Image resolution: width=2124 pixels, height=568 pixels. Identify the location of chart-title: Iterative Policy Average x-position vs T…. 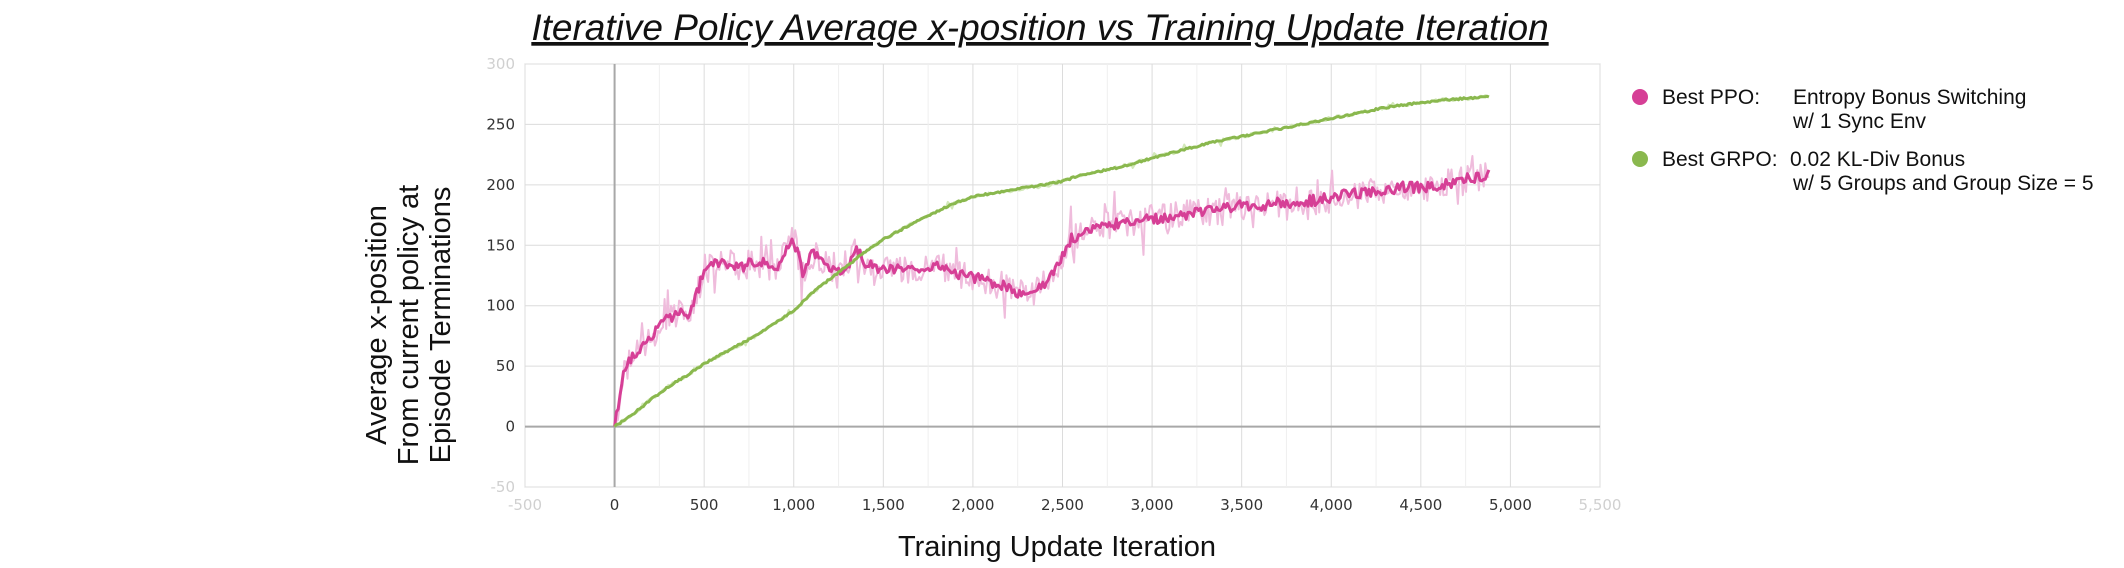
(1039, 27).